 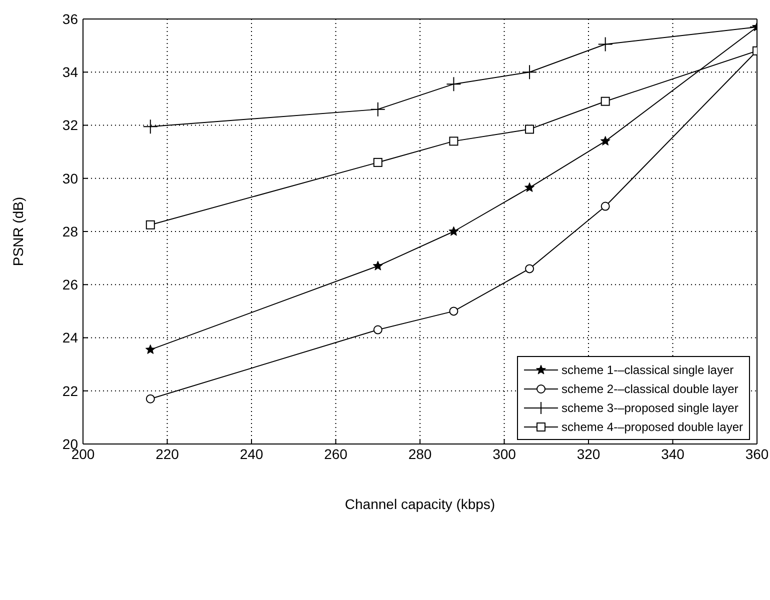 What do you see at coordinates (420, 454) in the screenshot?
I see `x-tick-label: 280` at bounding box center [420, 454].